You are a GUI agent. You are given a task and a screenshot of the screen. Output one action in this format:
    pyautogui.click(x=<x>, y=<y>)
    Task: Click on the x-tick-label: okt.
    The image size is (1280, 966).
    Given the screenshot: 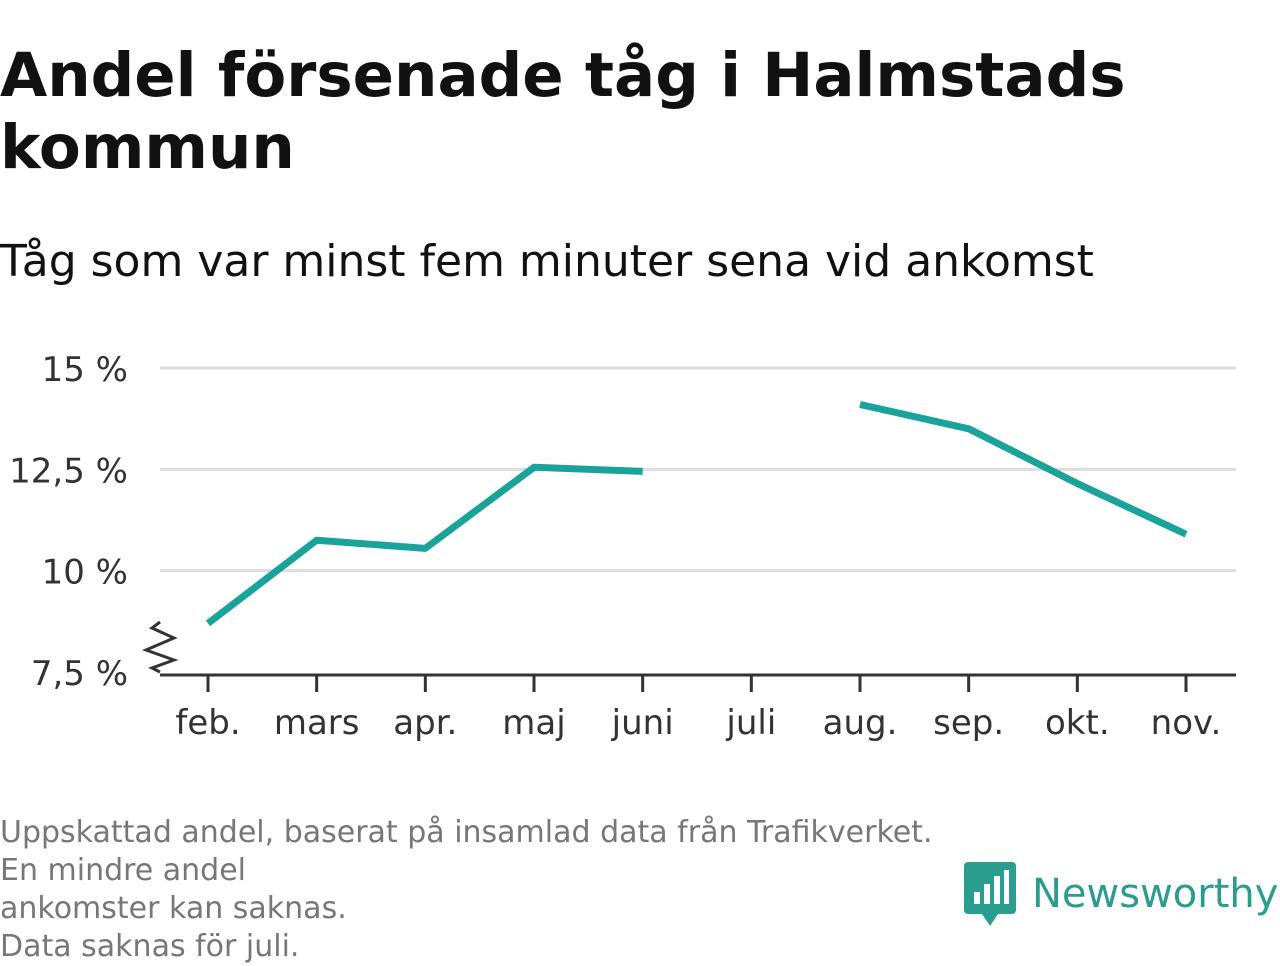 What is the action you would take?
    pyautogui.click(x=1077, y=723)
    